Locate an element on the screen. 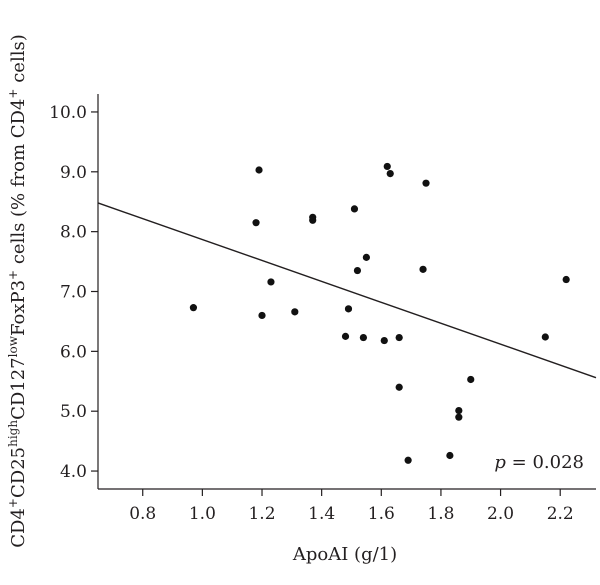 Image resolution: width=600 pixels, height=585 pixels. y-tick-label: 7.0 is located at coordinates (73, 293).